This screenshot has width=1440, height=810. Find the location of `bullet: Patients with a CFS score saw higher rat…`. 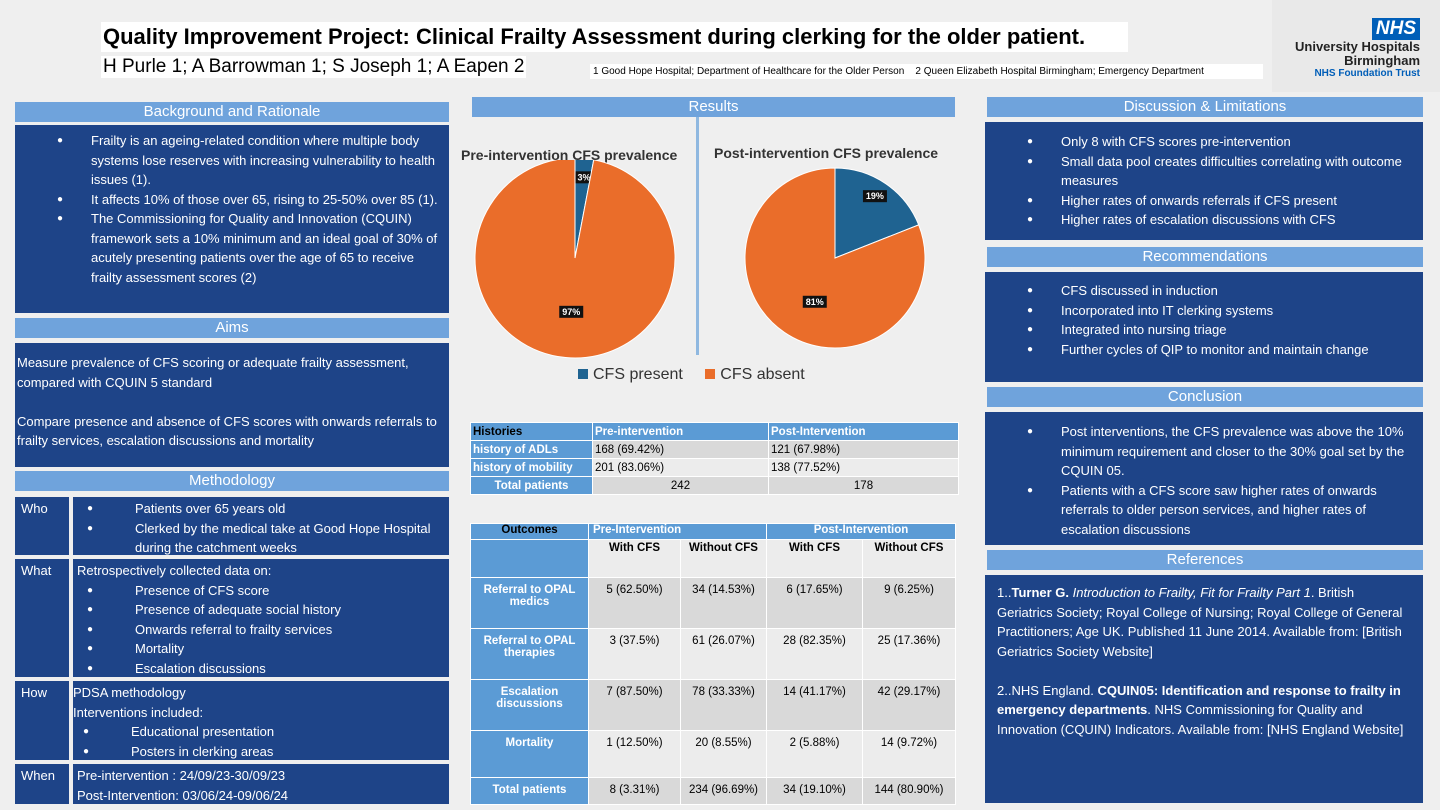

bullet: Patients with a CFS score saw higher rat… is located at coordinates (1204, 510).